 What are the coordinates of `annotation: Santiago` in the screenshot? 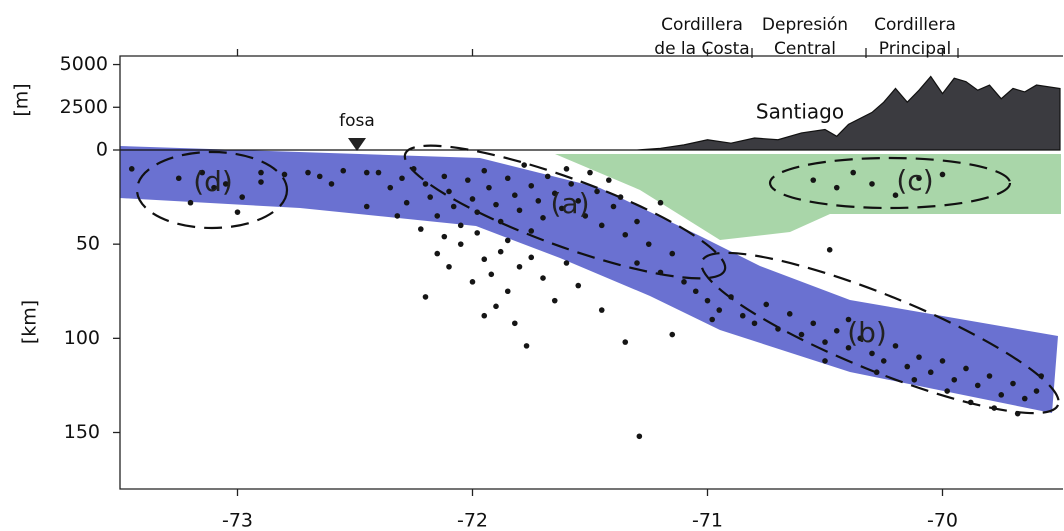 It's located at (800, 112).